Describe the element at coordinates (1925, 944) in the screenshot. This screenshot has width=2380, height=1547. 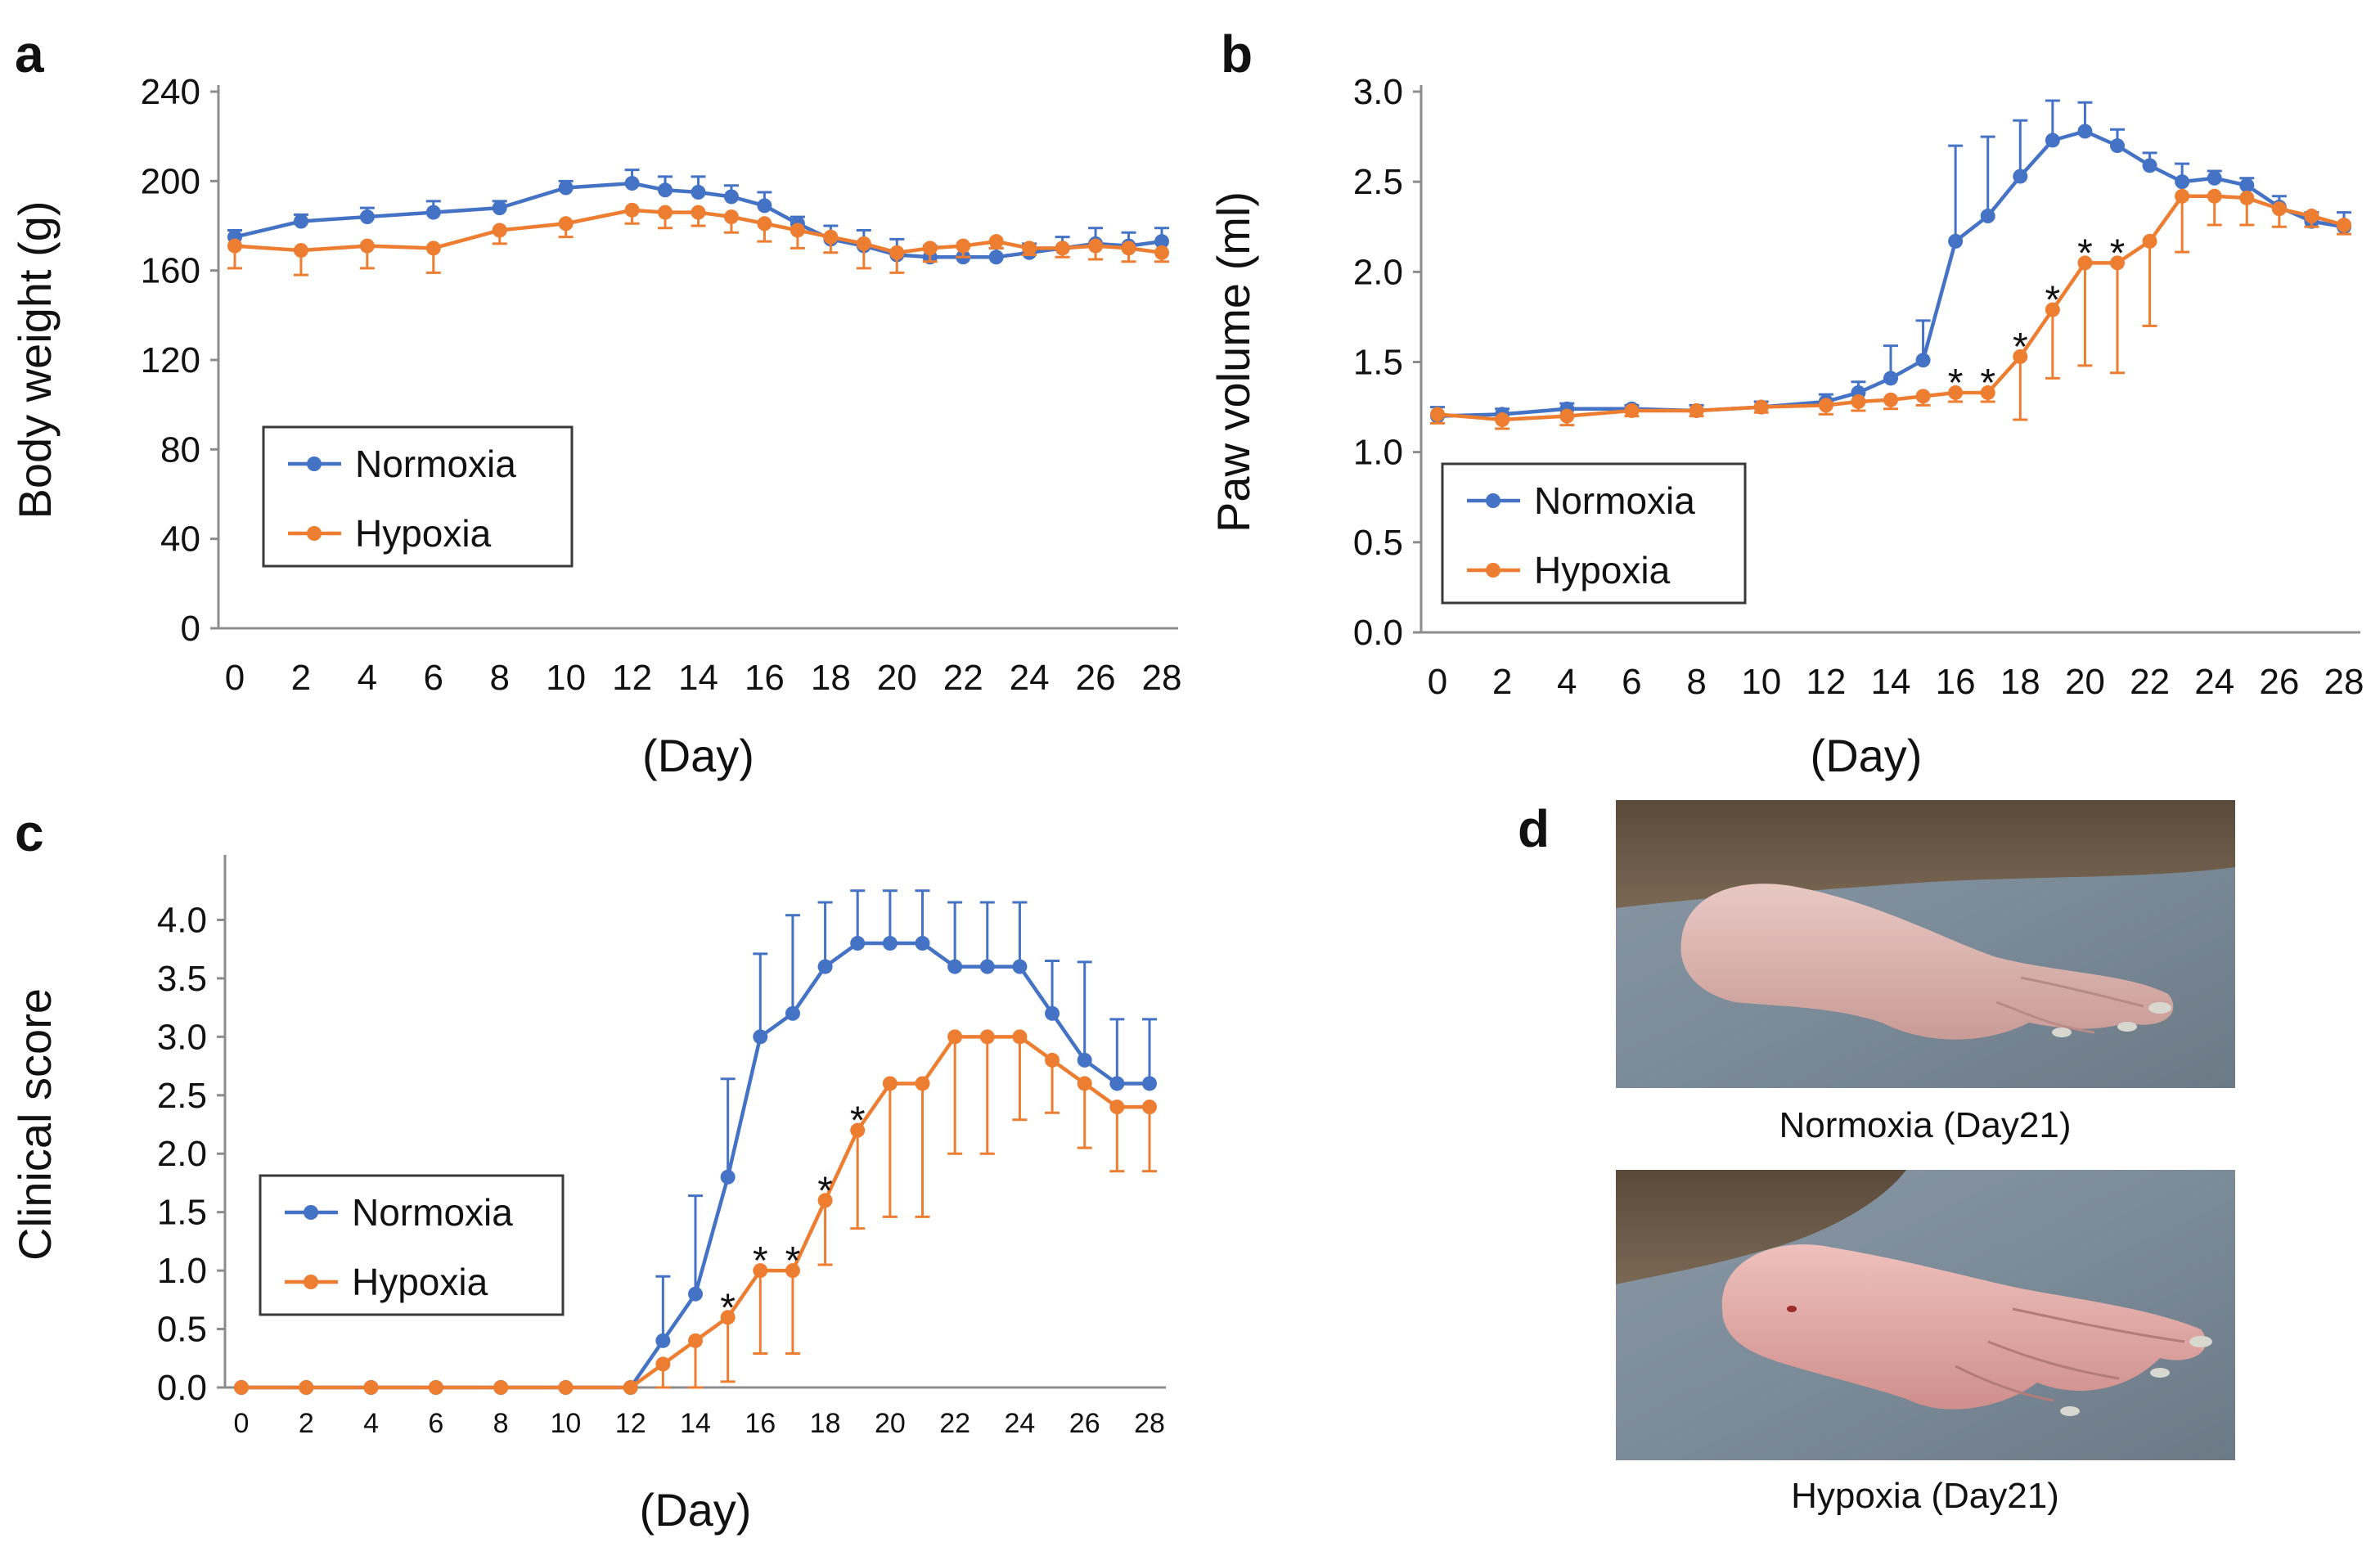
I see `normoxia-photo` at that location.